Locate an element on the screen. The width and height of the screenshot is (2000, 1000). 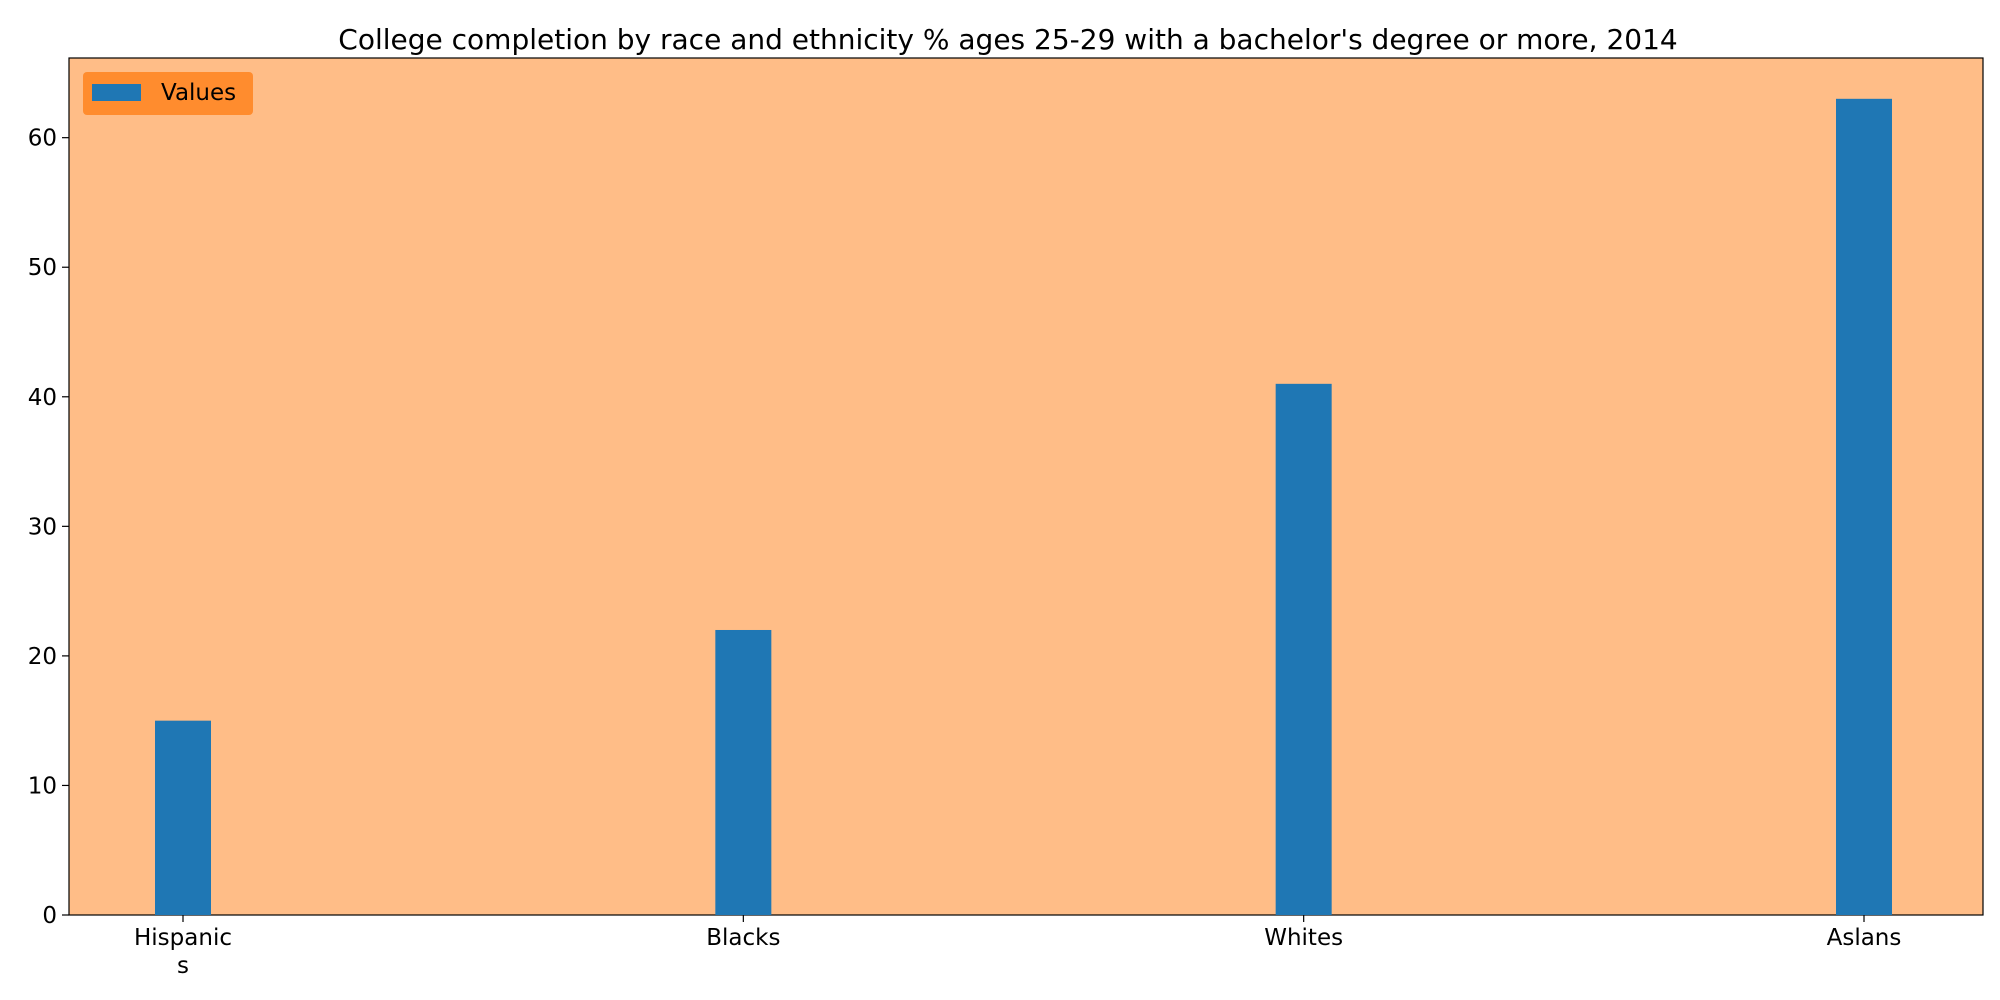
x-tick-label: Hispanic s is located at coordinates (183, 952).